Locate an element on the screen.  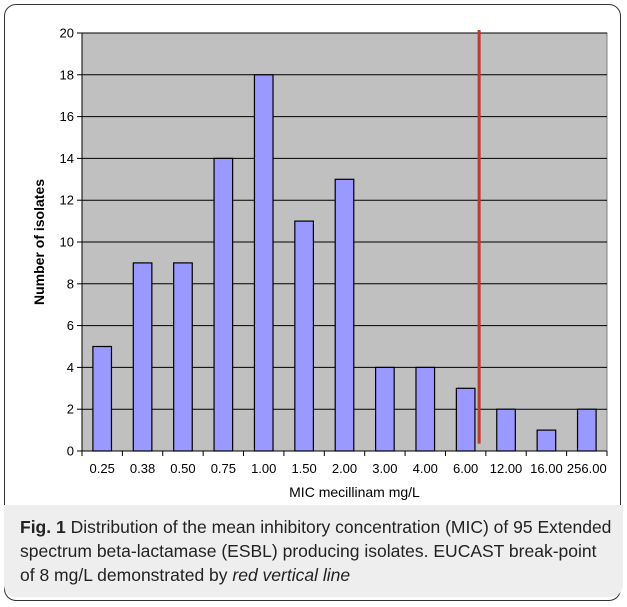
y-tick-label: 16 is located at coordinates (67, 116).